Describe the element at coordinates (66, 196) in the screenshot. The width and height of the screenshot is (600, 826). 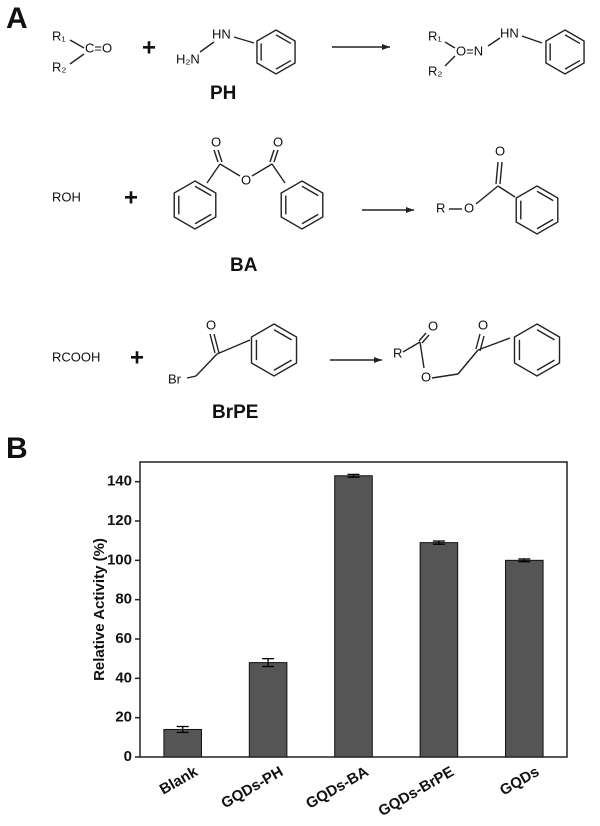
I see `reactant: ROH` at that location.